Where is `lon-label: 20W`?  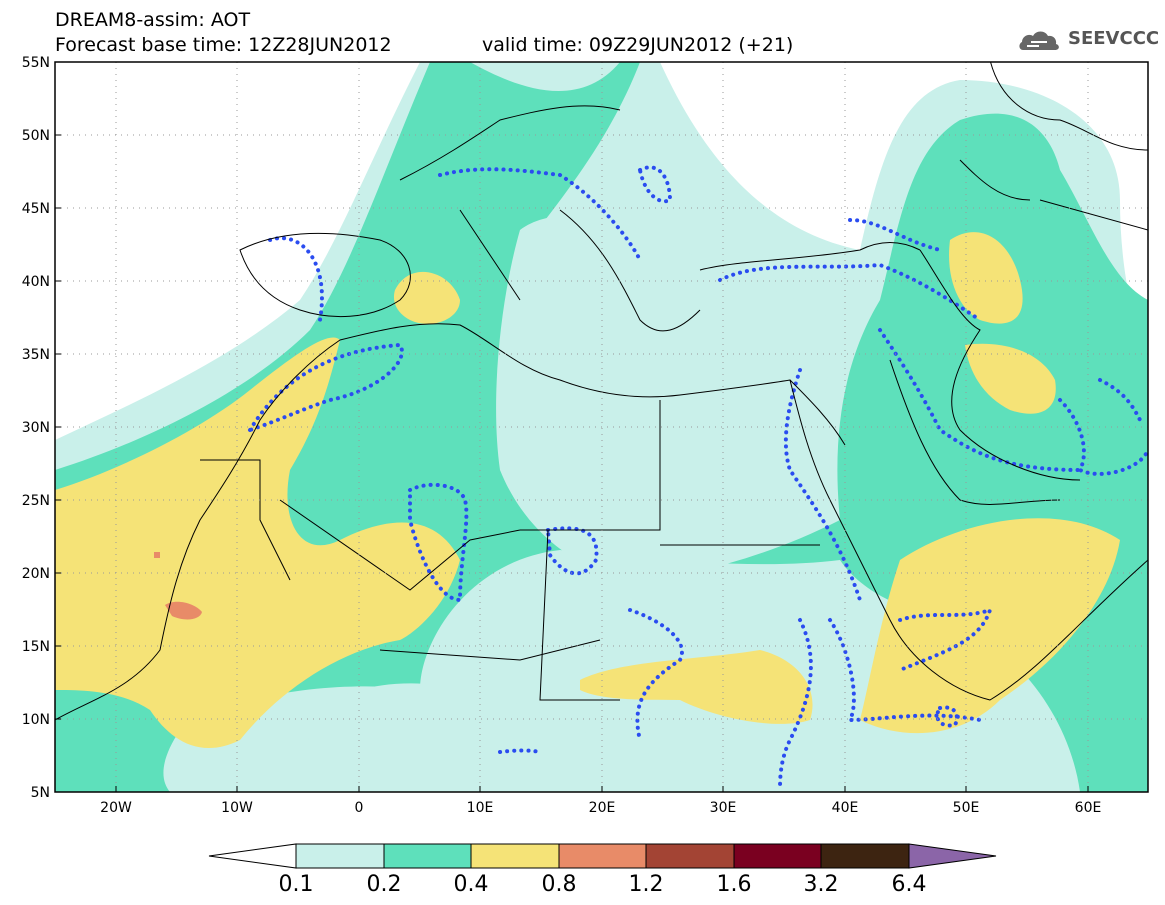 lon-label: 20W is located at coordinates (116, 808).